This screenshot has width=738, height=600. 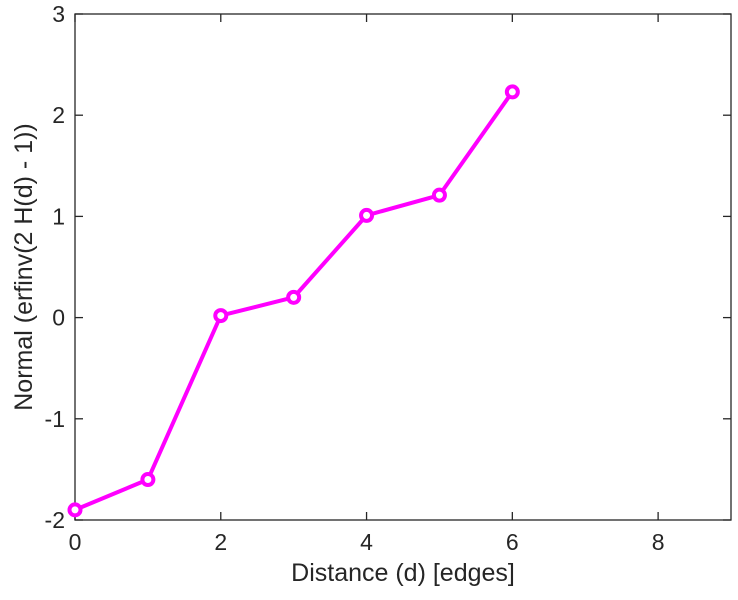 What do you see at coordinates (512, 542) in the screenshot?
I see `x-tick-label: 6` at bounding box center [512, 542].